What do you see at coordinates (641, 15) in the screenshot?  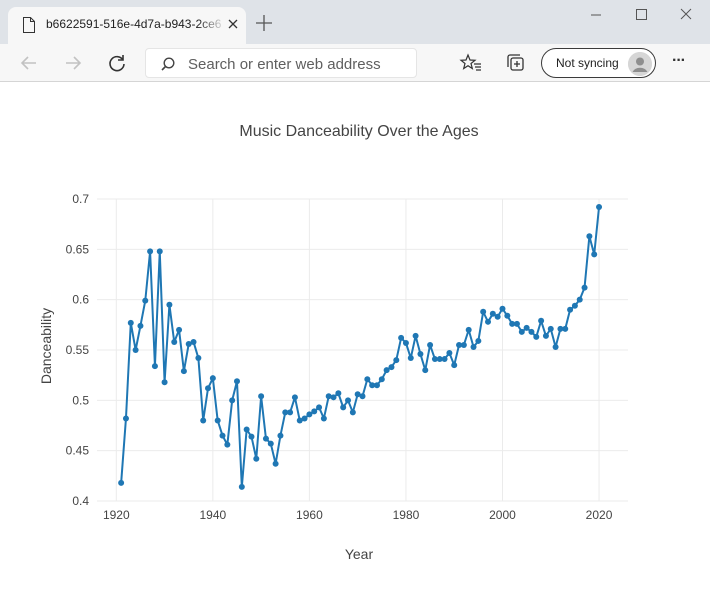 I see `maximize-icon` at bounding box center [641, 15].